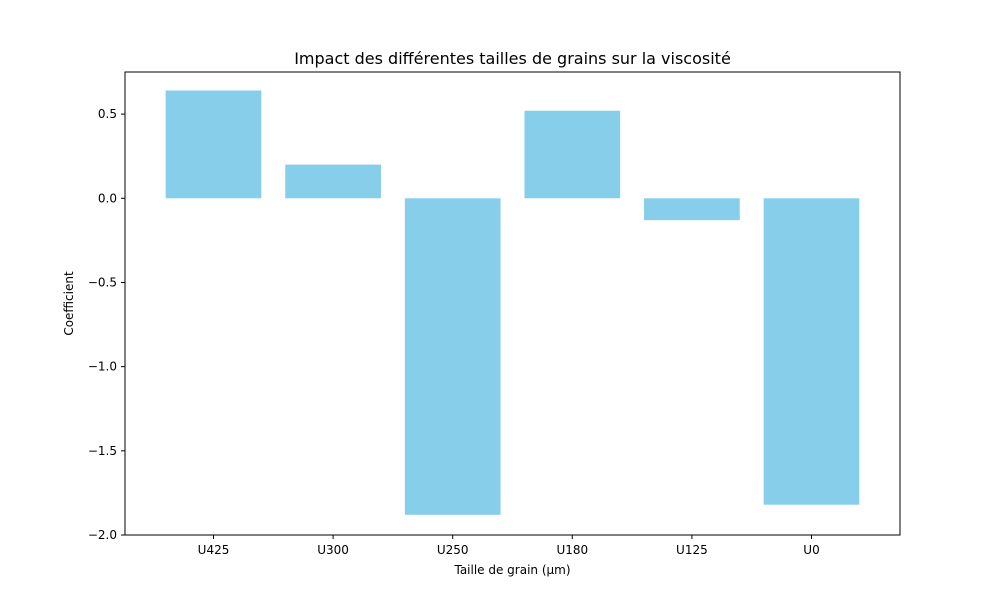 The height and width of the screenshot is (605, 1000). I want to click on x-tick-label: U300, so click(333, 550).